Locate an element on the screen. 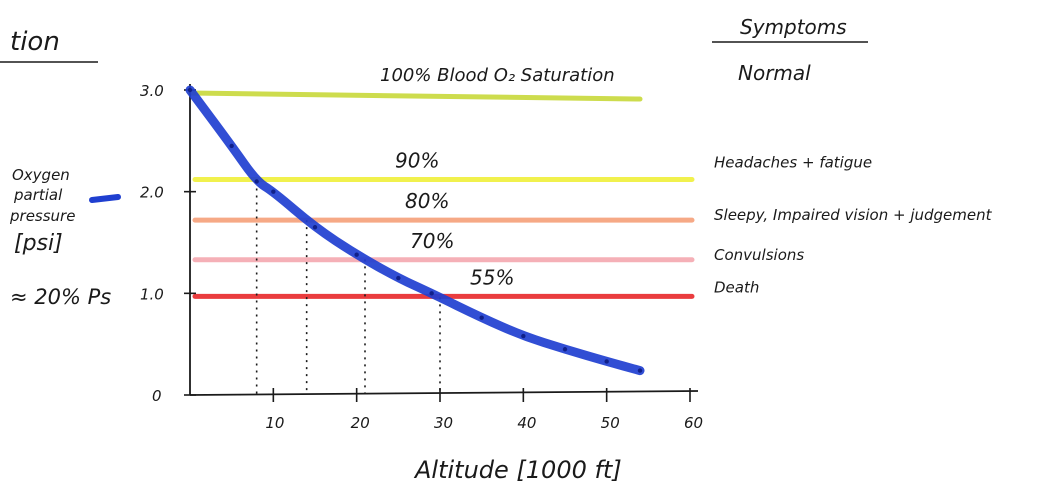  symptom-label-2: Headaches + fatigue is located at coordinates (793, 162).